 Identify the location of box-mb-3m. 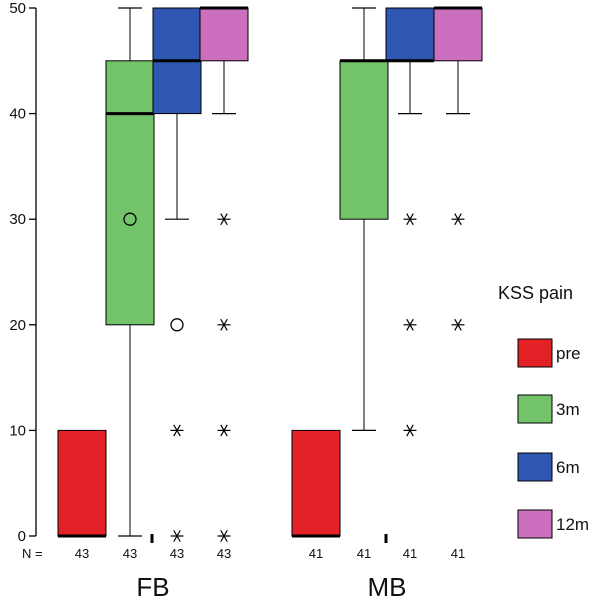
(364, 219).